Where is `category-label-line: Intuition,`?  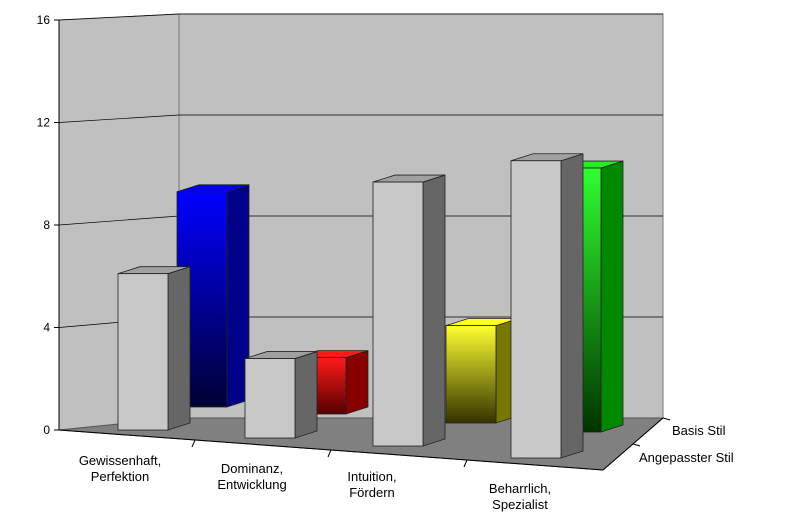
category-label-line: Intuition, is located at coordinates (371, 476).